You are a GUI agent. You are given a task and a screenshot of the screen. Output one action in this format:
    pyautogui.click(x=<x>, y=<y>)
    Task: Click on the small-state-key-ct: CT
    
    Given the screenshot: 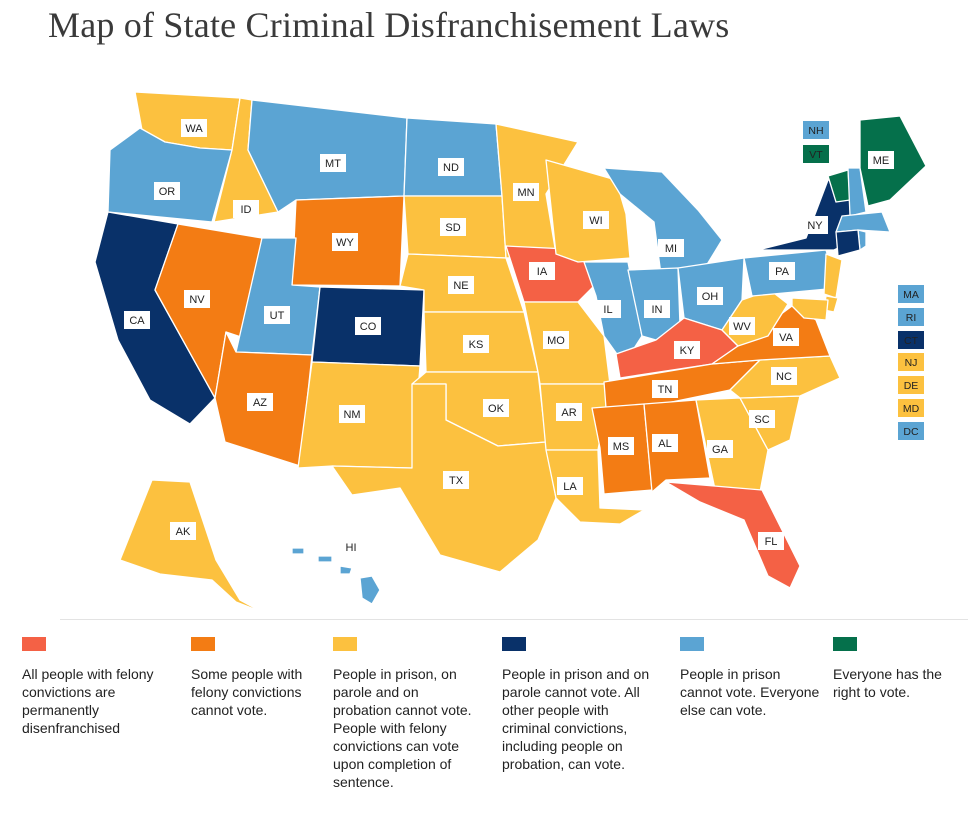 What is the action you would take?
    pyautogui.click(x=911, y=340)
    